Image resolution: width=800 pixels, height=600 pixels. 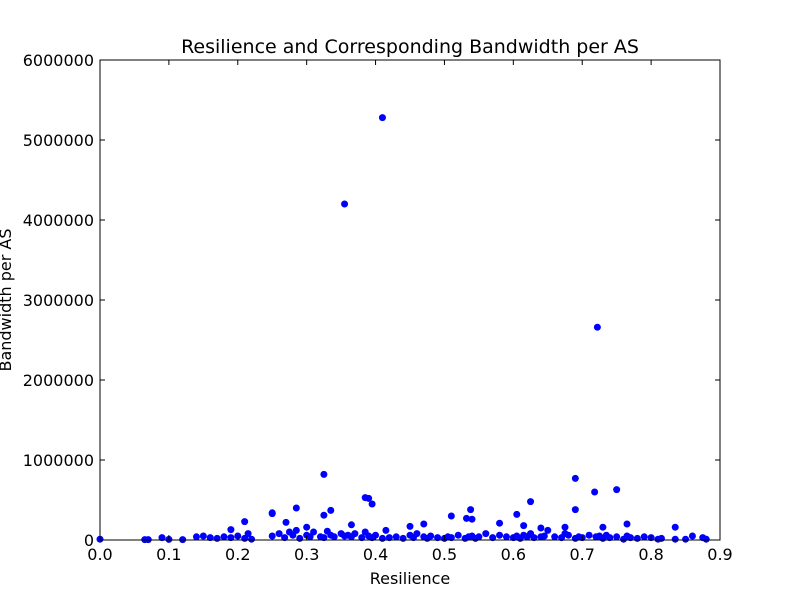 What do you see at coordinates (719, 554) in the screenshot?
I see `x-tick-label: 0.9` at bounding box center [719, 554].